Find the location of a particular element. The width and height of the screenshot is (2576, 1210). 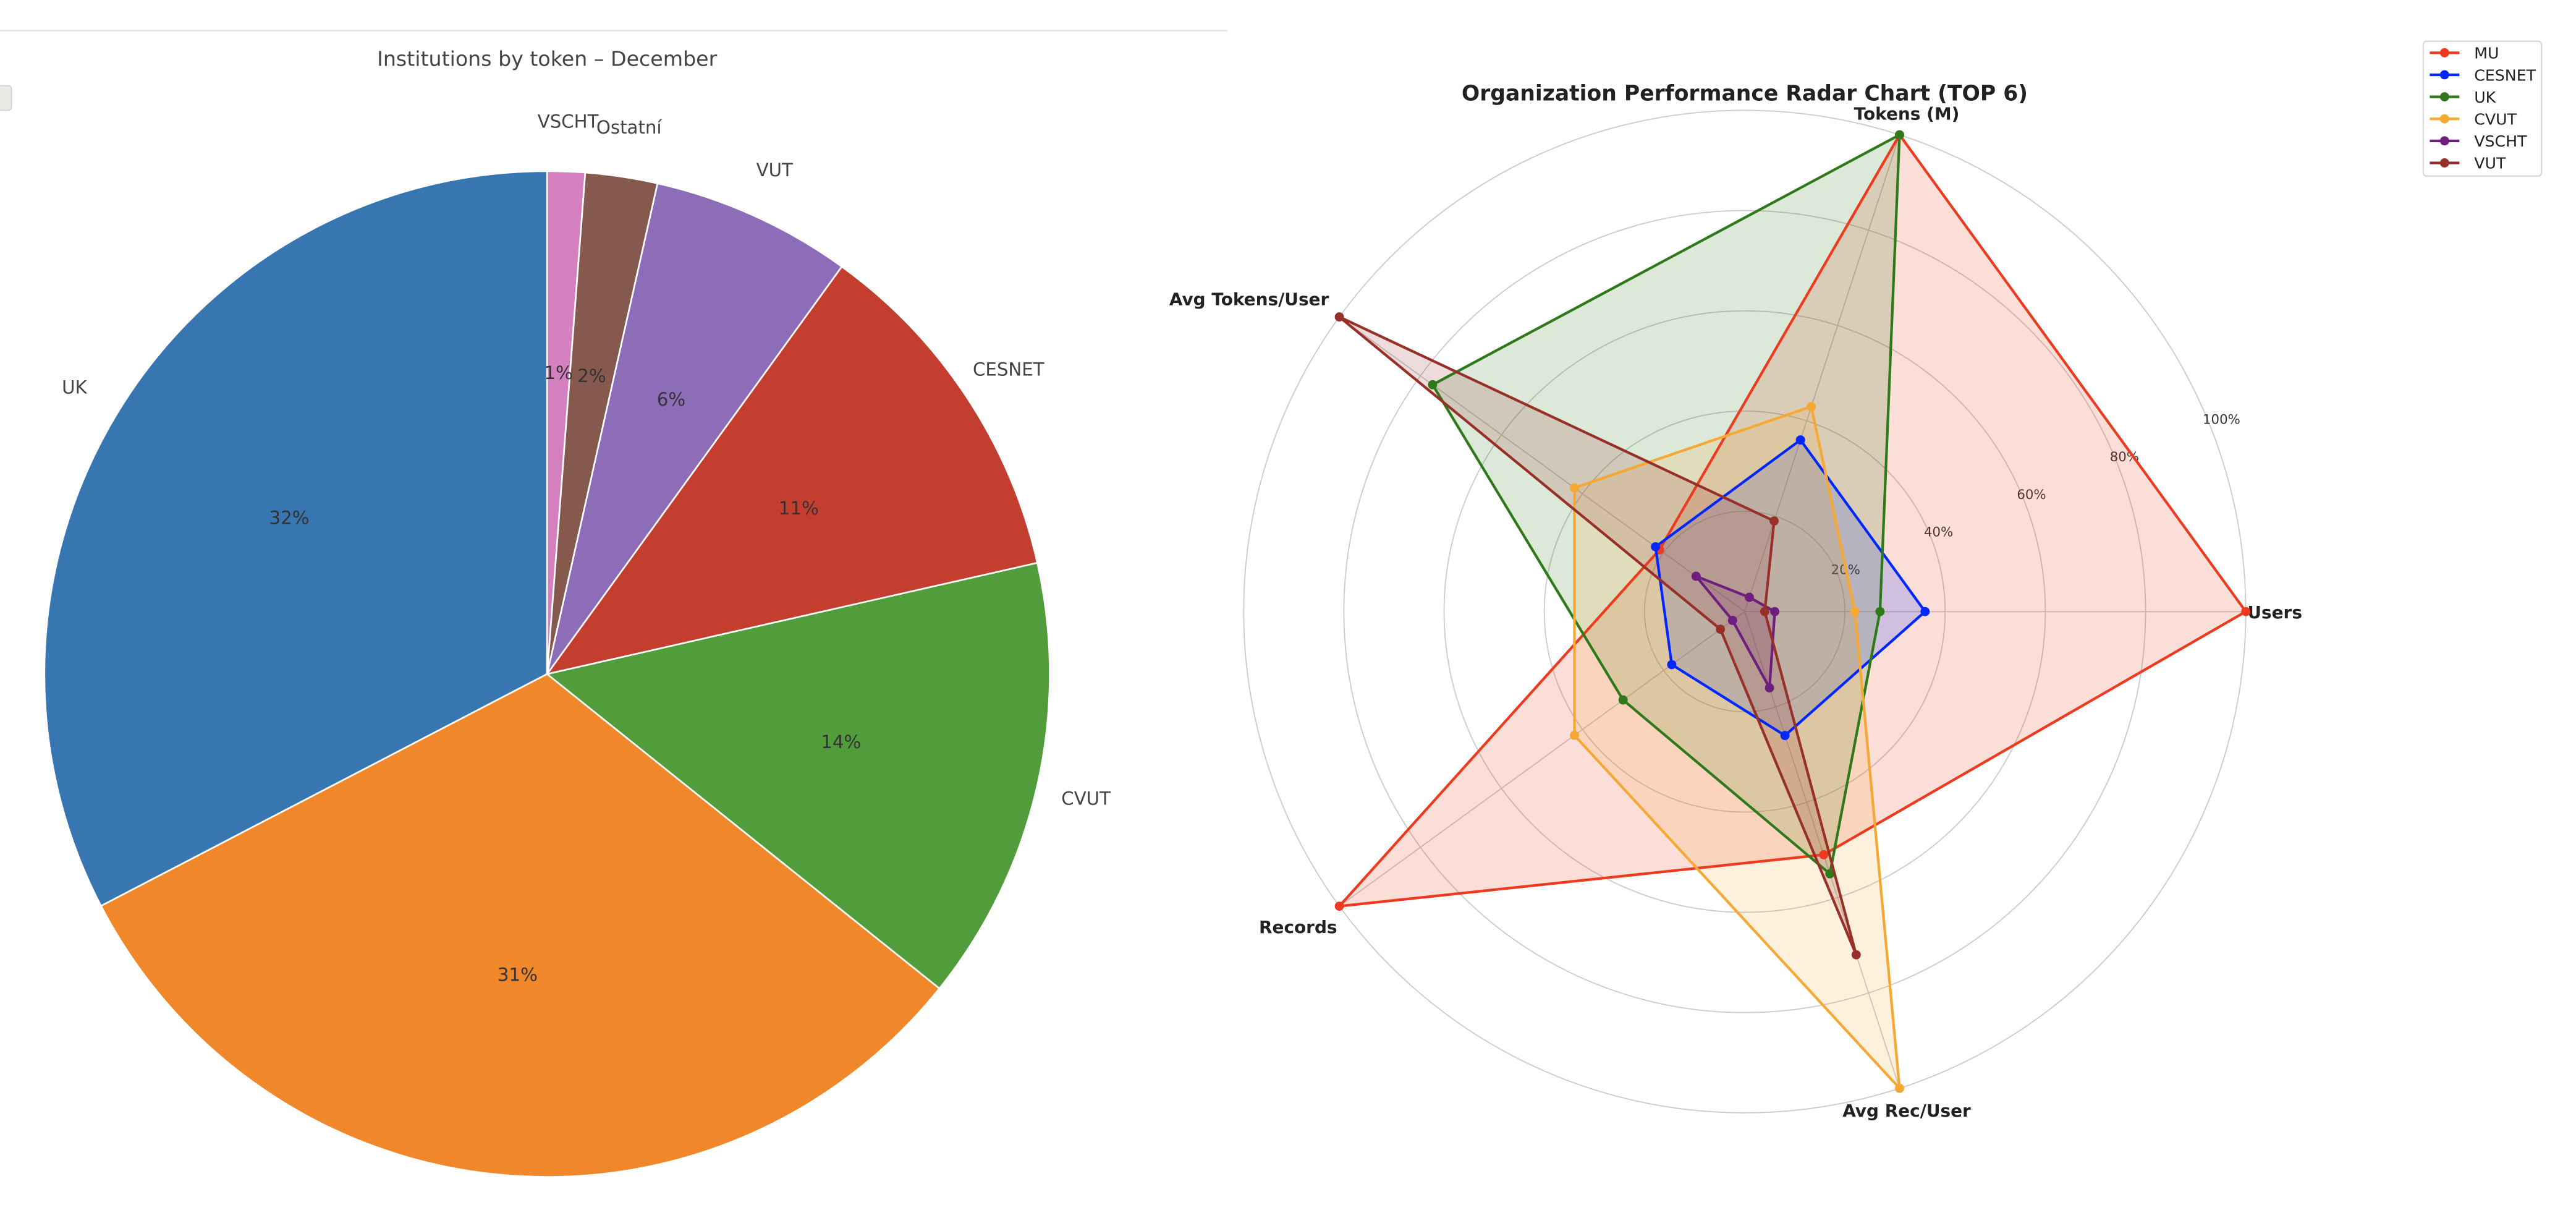

pie-pct-label: 2% is located at coordinates (591, 375).